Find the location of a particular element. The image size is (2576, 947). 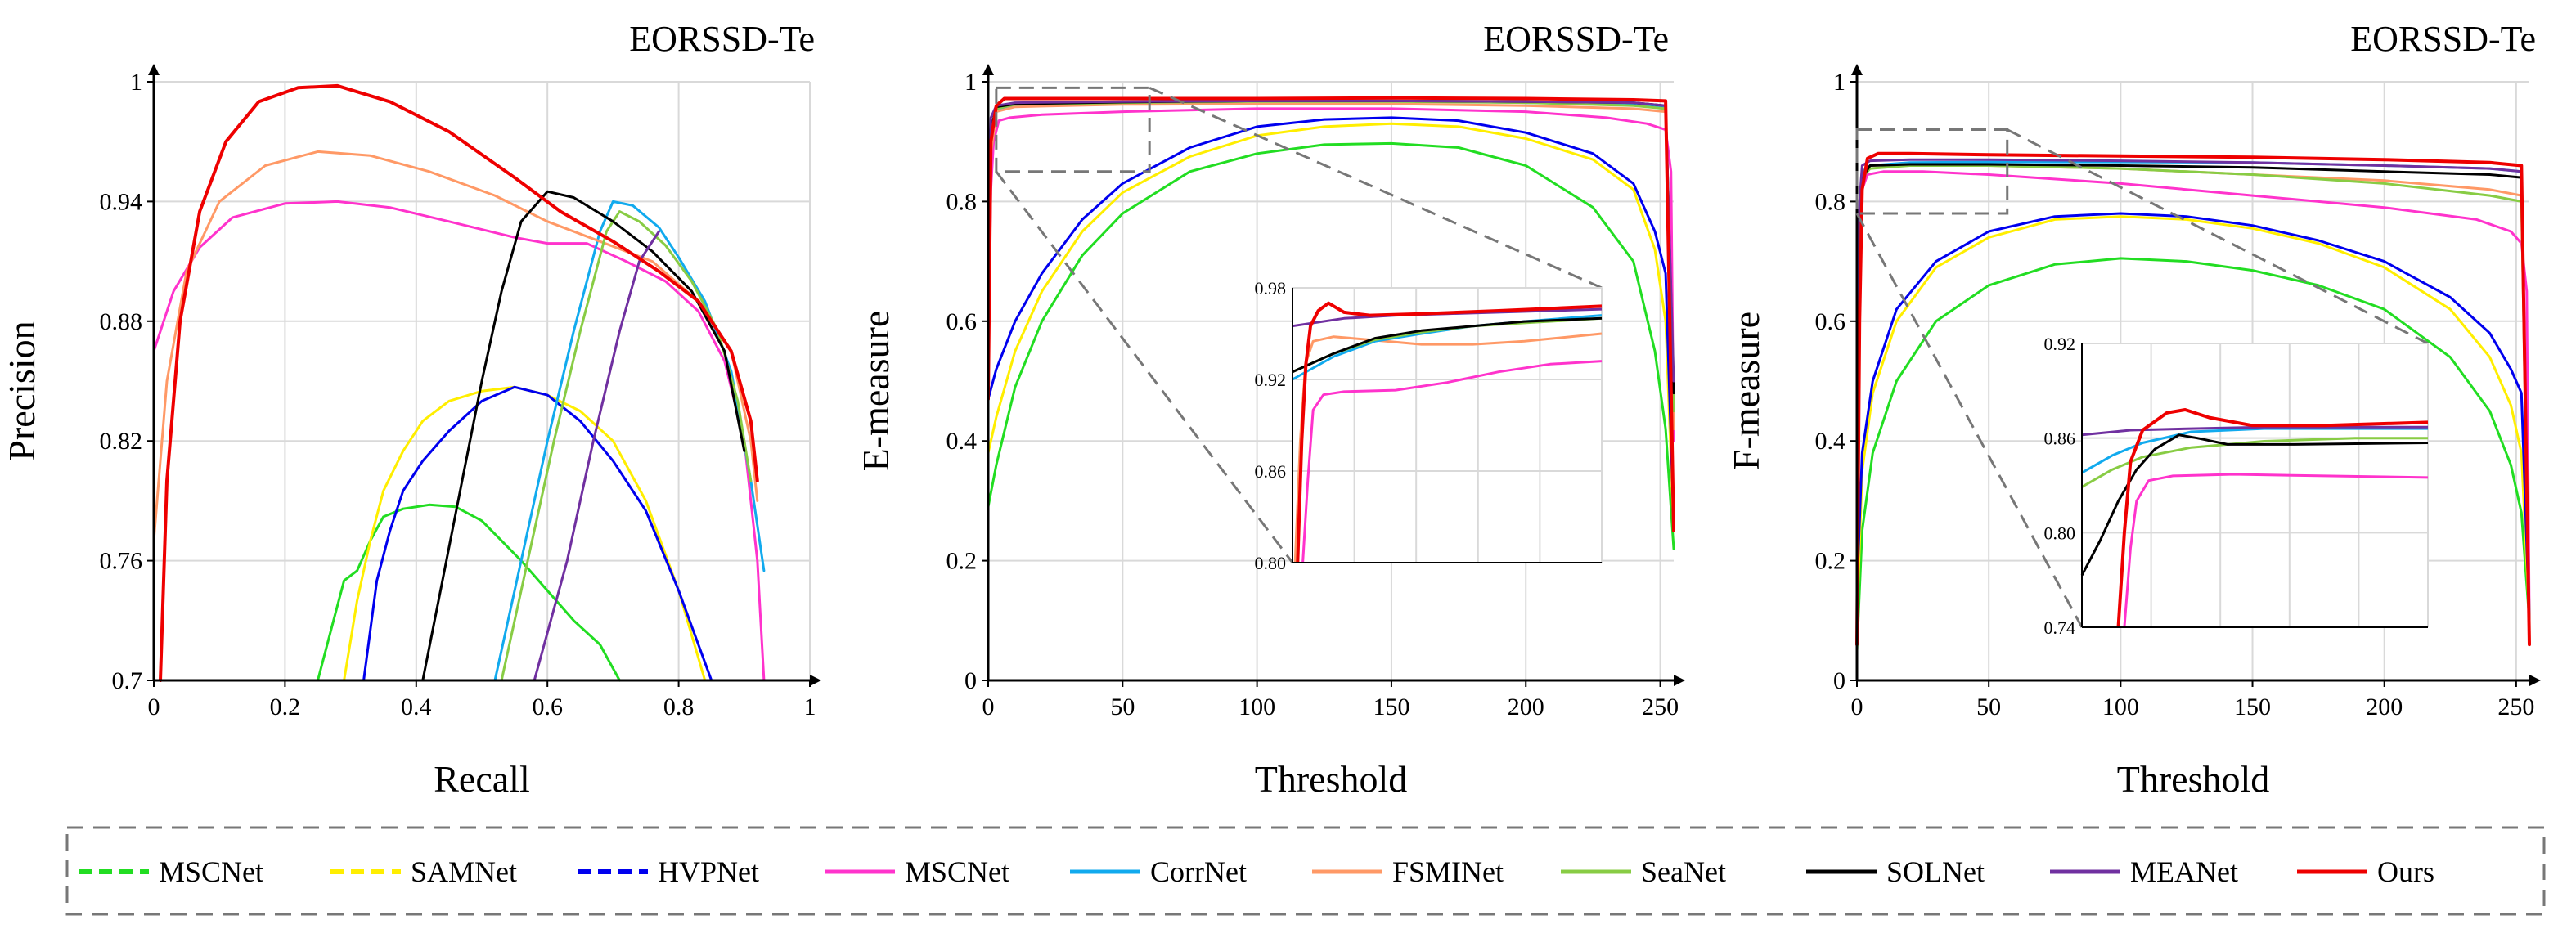

legend-item-seanet-6: SeaNet is located at coordinates (1643, 872).